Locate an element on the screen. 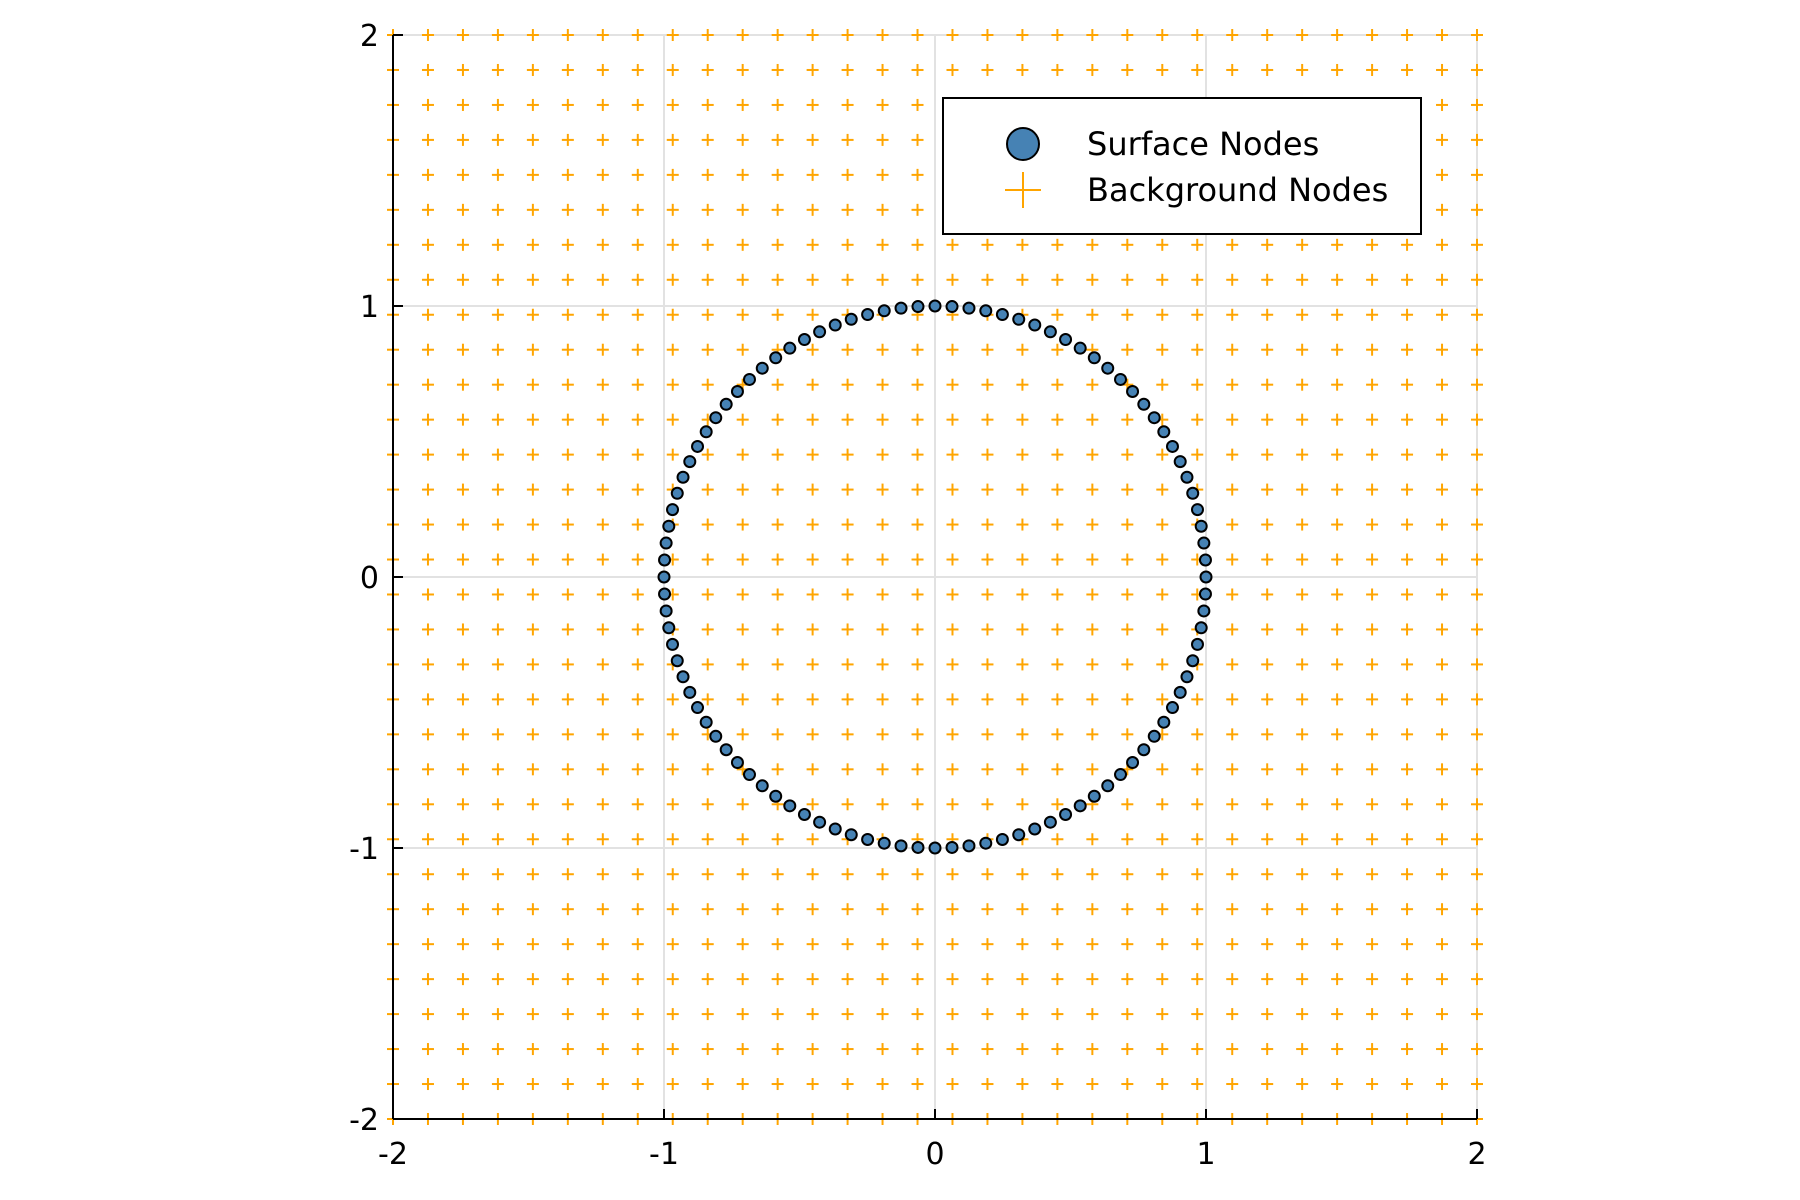 The width and height of the screenshot is (1800, 1200). y-tick-label: 0 is located at coordinates (369, 578).